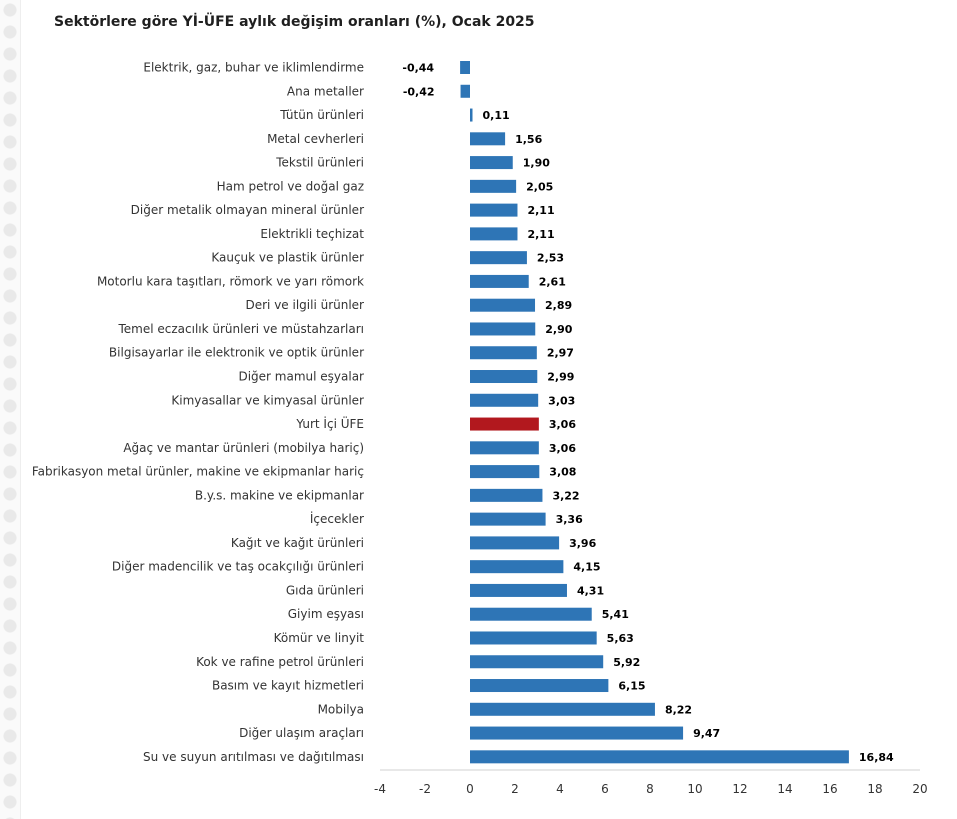 The height and width of the screenshot is (819, 957). Describe the element at coordinates (565, 495) in the screenshot. I see `value-label: 3,22` at that location.